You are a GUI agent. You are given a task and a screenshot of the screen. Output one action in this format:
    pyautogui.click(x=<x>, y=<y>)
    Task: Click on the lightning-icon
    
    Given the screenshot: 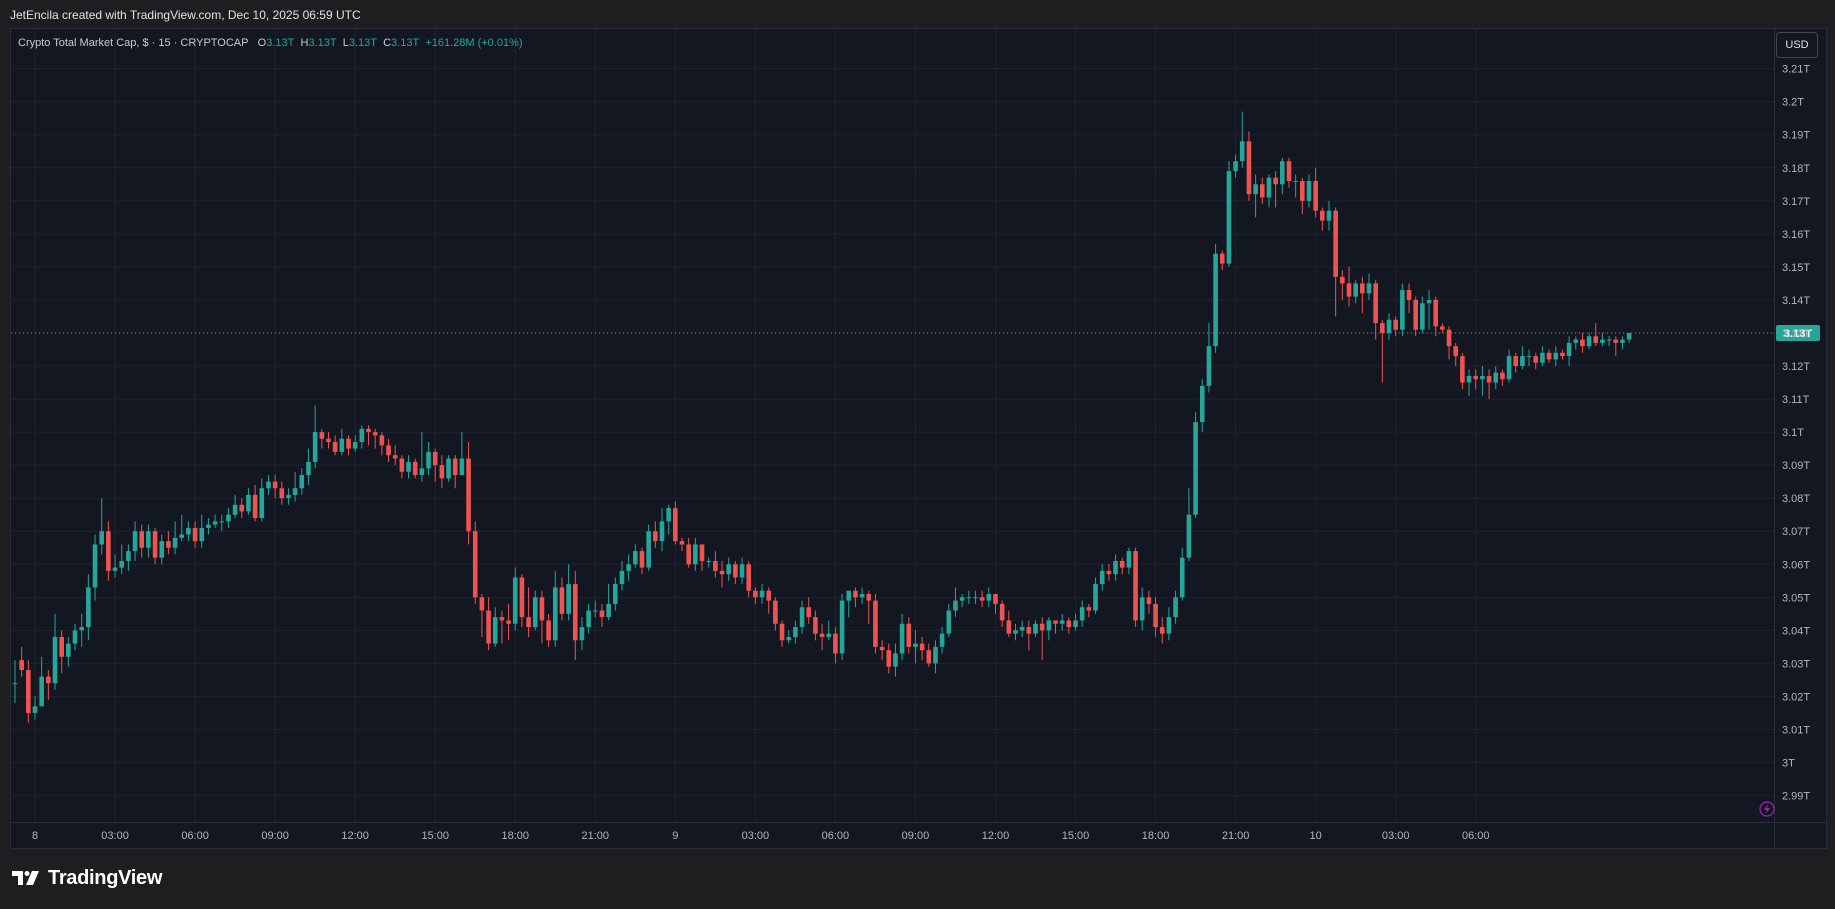 What is the action you would take?
    pyautogui.click(x=1767, y=809)
    